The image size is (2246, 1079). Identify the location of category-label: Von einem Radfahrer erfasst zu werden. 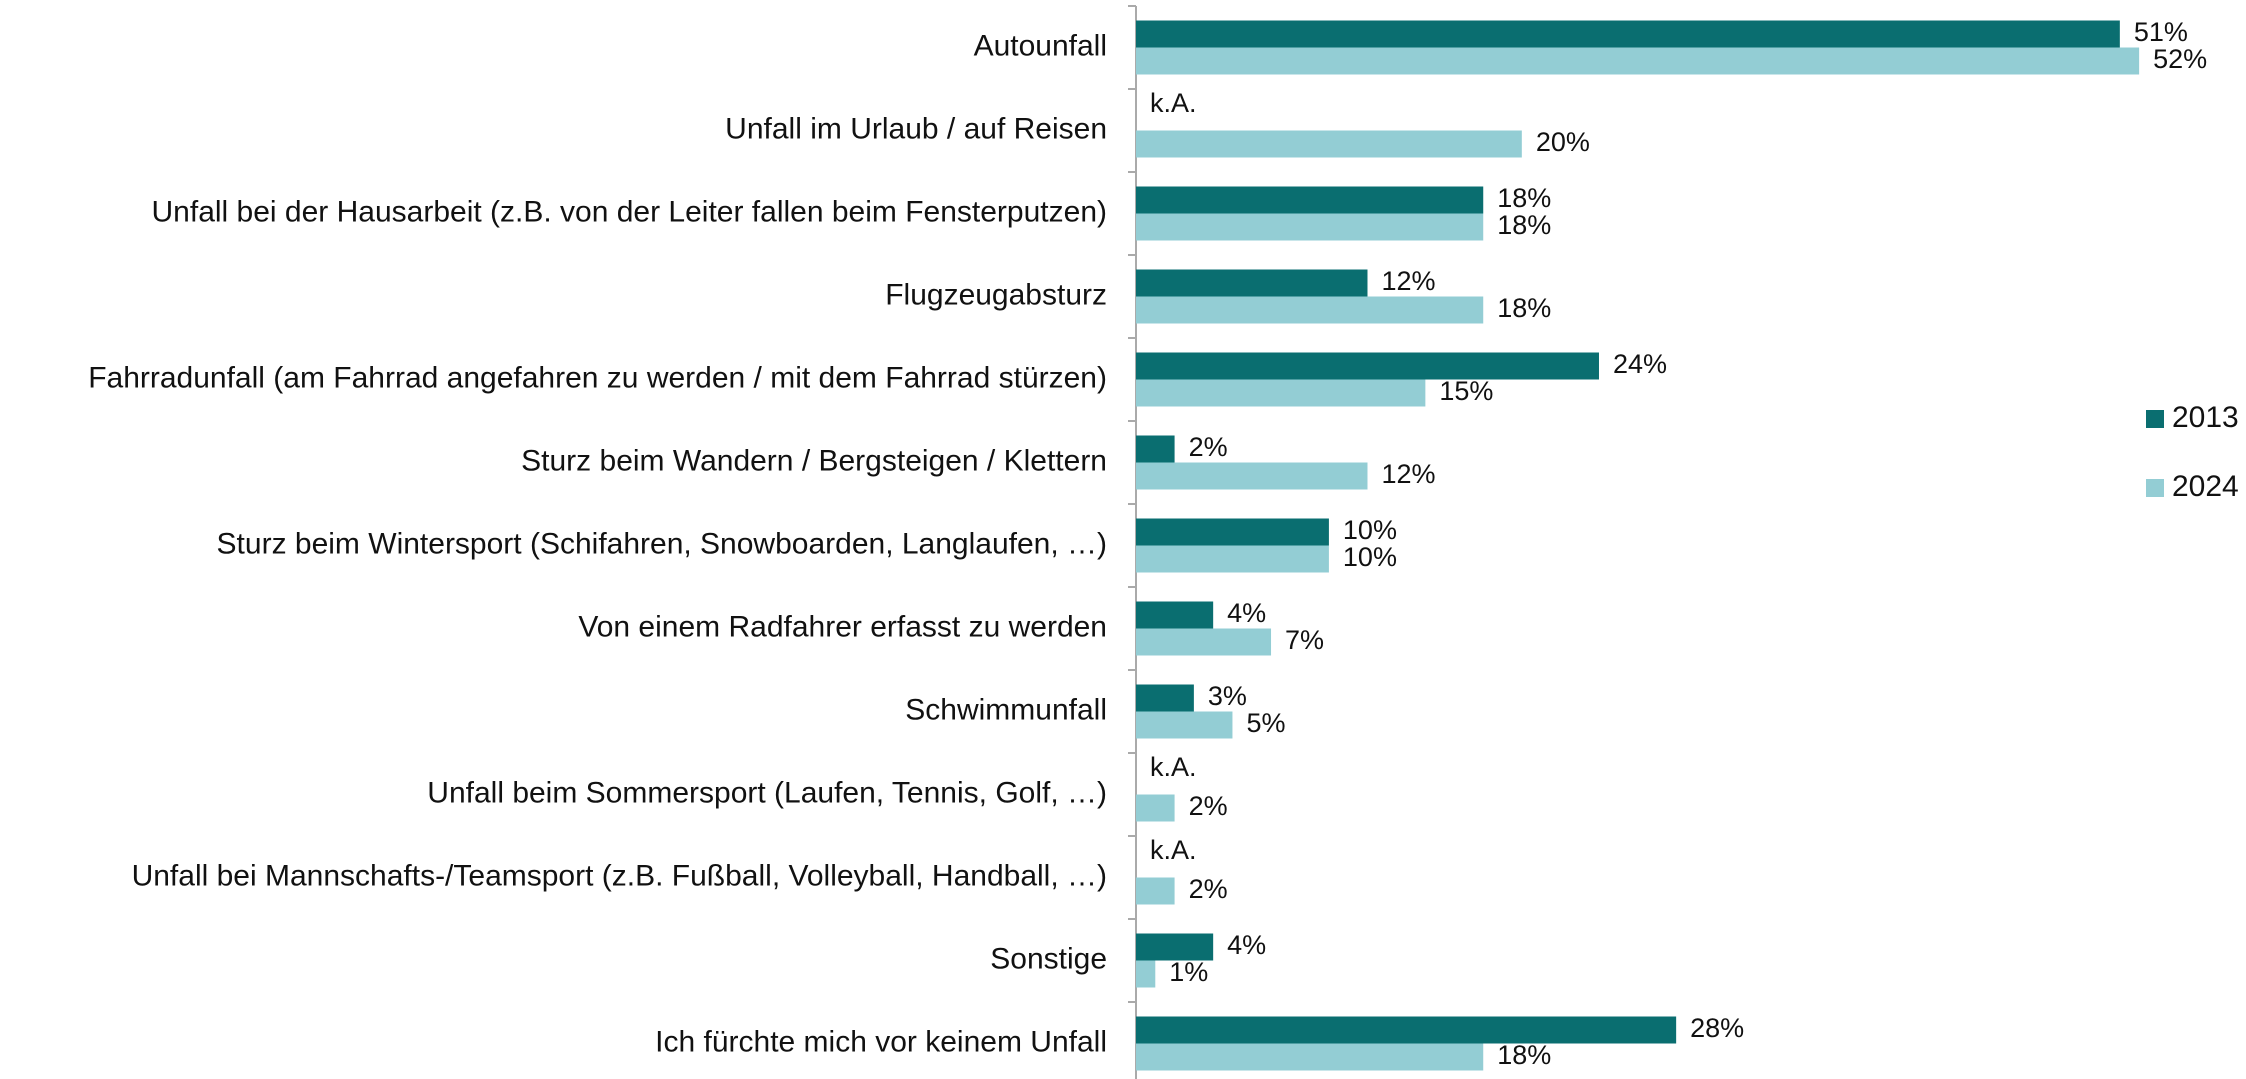
(842, 626).